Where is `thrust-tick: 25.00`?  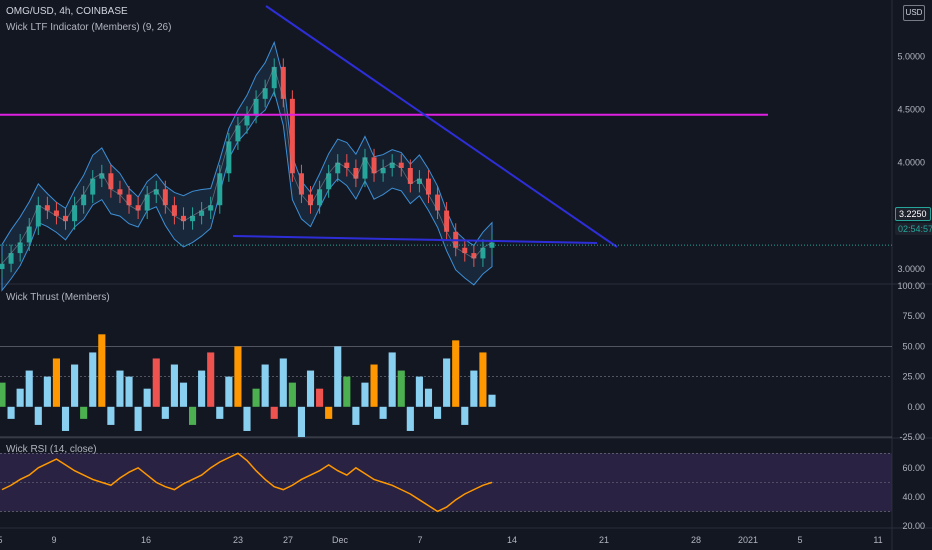 thrust-tick: 25.00 is located at coordinates (913, 377).